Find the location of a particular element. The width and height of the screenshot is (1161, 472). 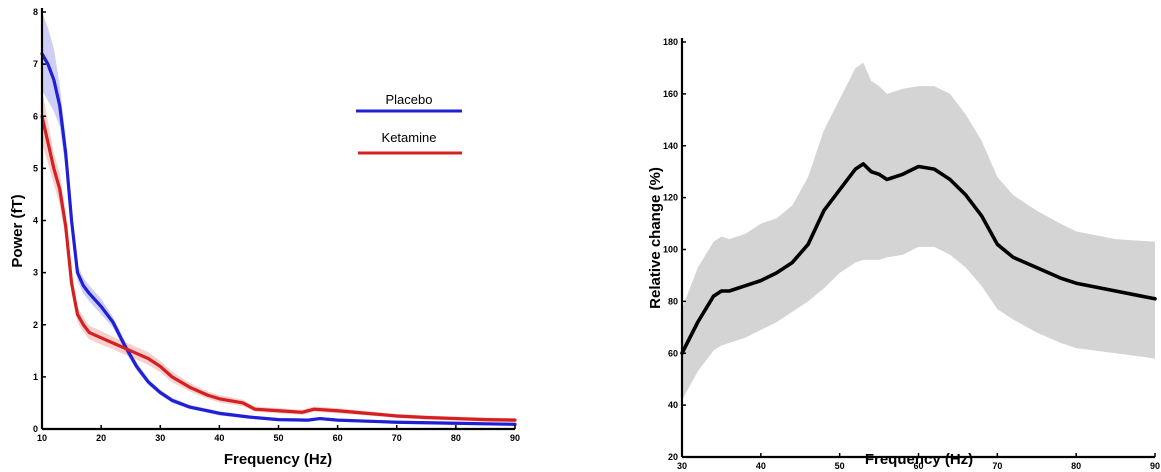

y-tick-label: 160 is located at coordinates (670, 94).